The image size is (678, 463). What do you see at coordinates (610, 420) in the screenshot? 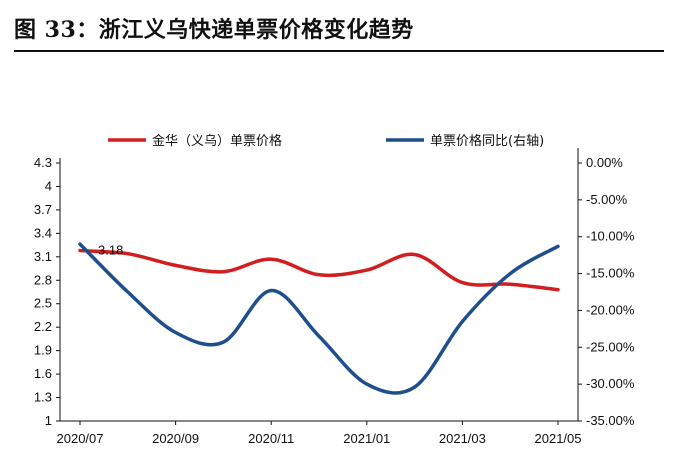
I see `right-tick-label: -35.00%` at bounding box center [610, 420].